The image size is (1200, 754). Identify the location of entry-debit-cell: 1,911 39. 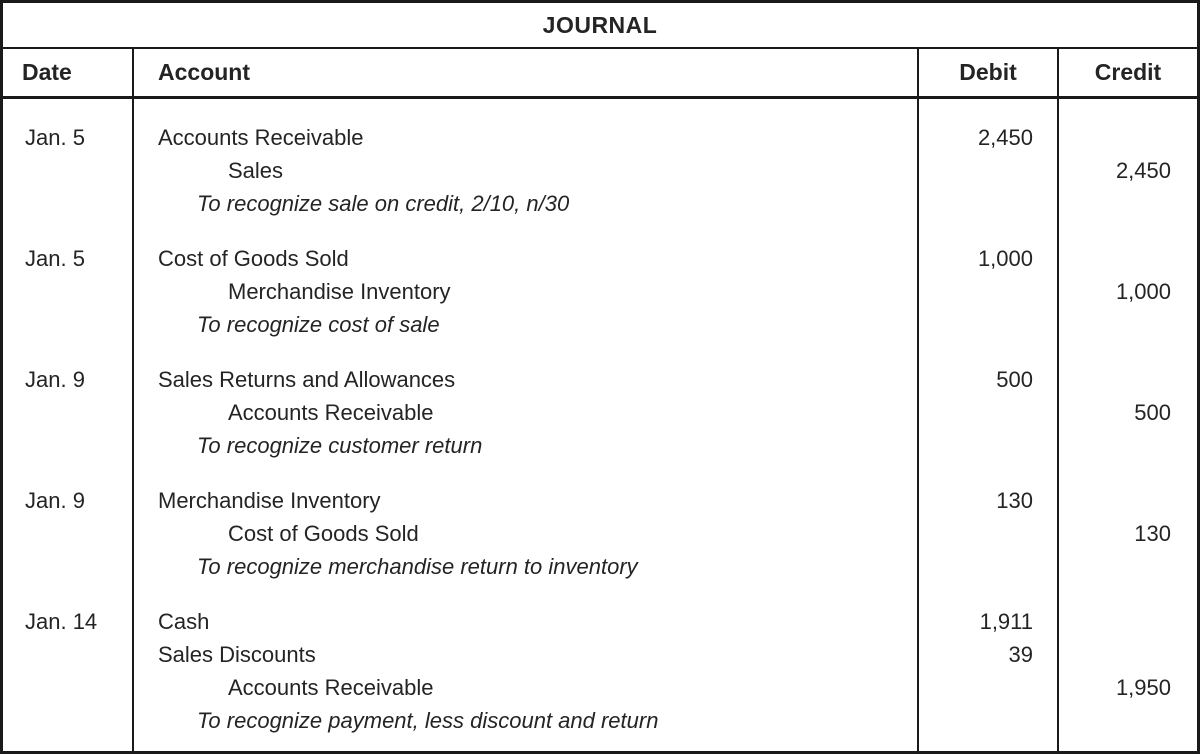
(987, 667).